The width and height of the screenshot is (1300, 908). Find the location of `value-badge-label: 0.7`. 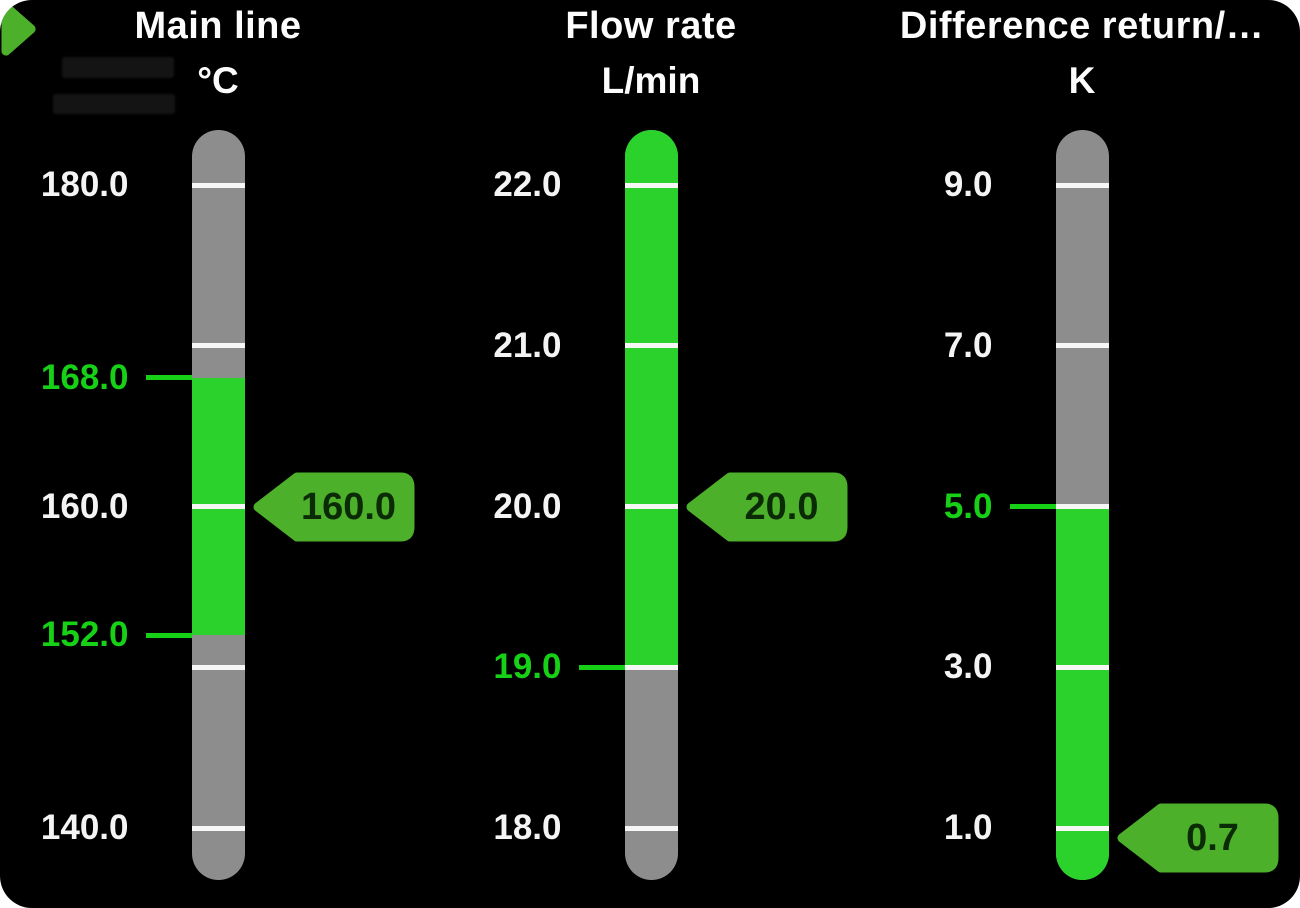

value-badge-label: 0.7 is located at coordinates (1212, 838).